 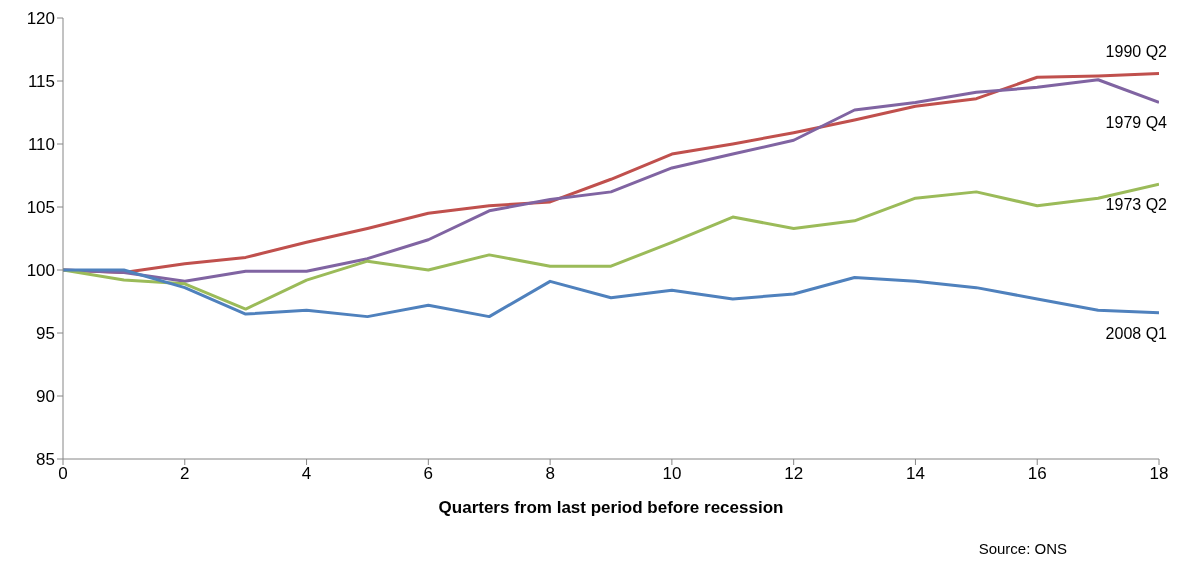 I want to click on series-label: 1973 Q2, so click(x=1136, y=205).